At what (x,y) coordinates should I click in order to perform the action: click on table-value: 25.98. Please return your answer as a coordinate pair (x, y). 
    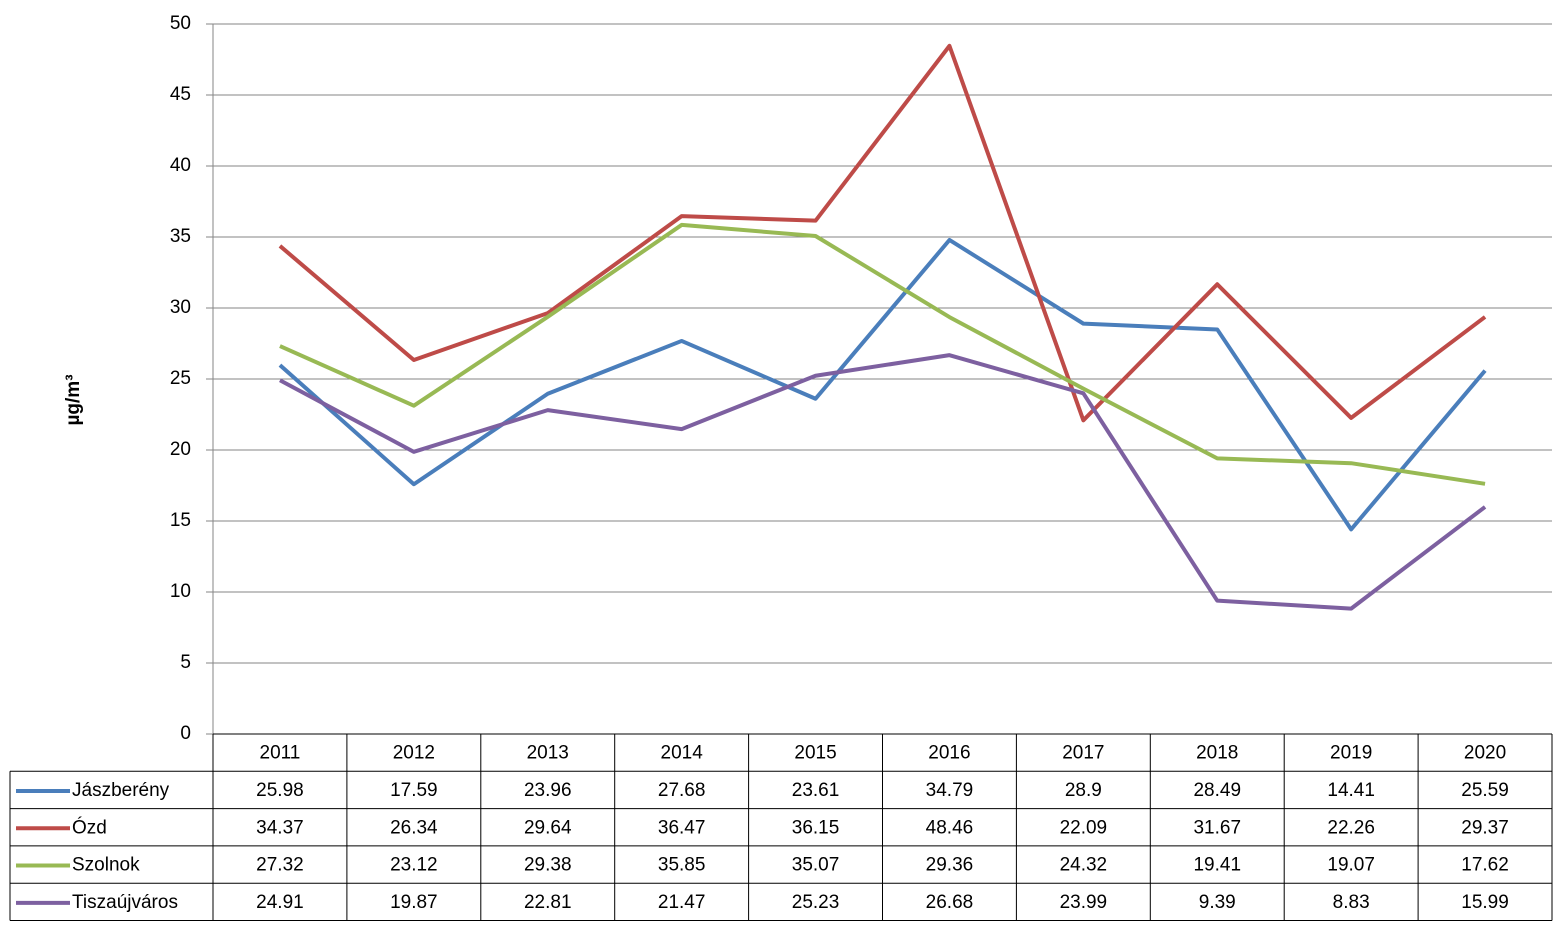
    Looking at the image, I should click on (280, 790).